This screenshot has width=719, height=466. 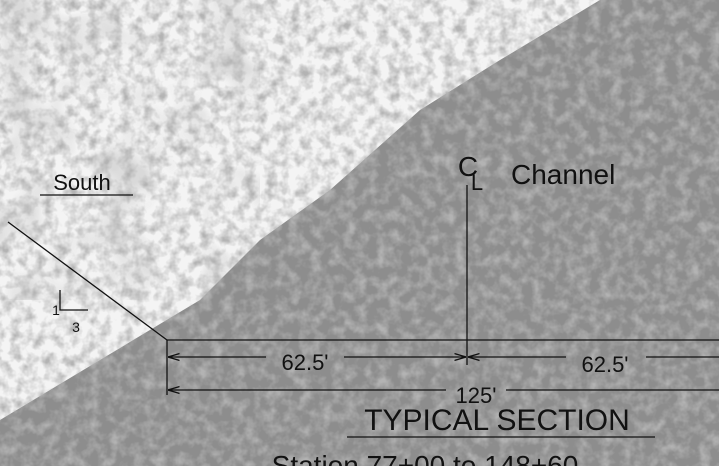 What do you see at coordinates (468, 166) in the screenshot?
I see `centerline-c: C` at bounding box center [468, 166].